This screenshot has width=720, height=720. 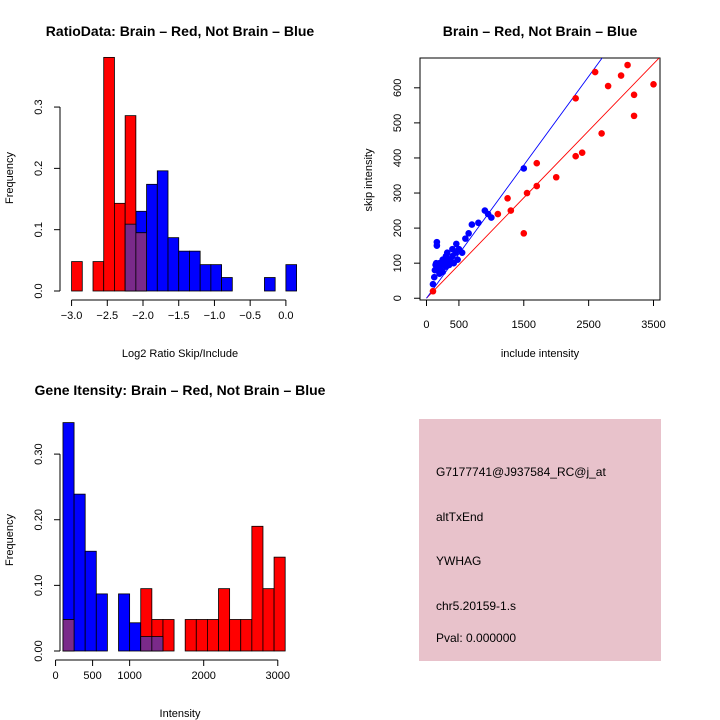 I want to click on probe-id-text: G7177741@J937584_RC@j_at, so click(x=521, y=472).